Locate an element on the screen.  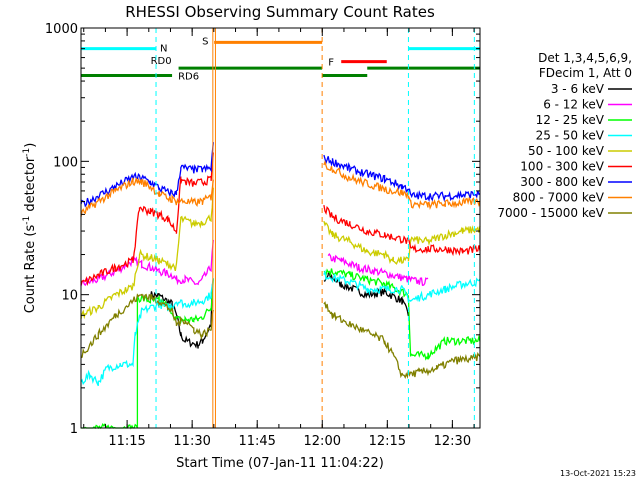
x-tick-label: 11:45 is located at coordinates (256, 441).